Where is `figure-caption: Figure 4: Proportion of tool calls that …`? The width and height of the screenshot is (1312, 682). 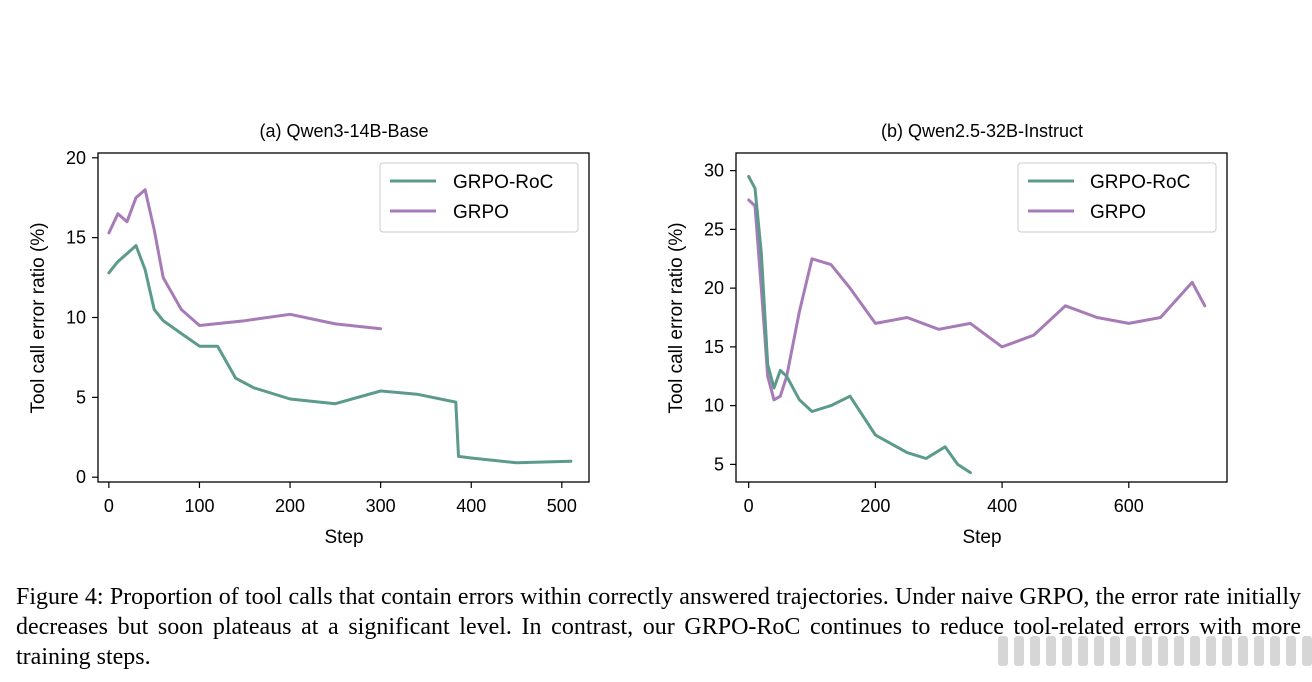
figure-caption: Figure 4: Proportion of tool calls that … is located at coordinates (658, 627).